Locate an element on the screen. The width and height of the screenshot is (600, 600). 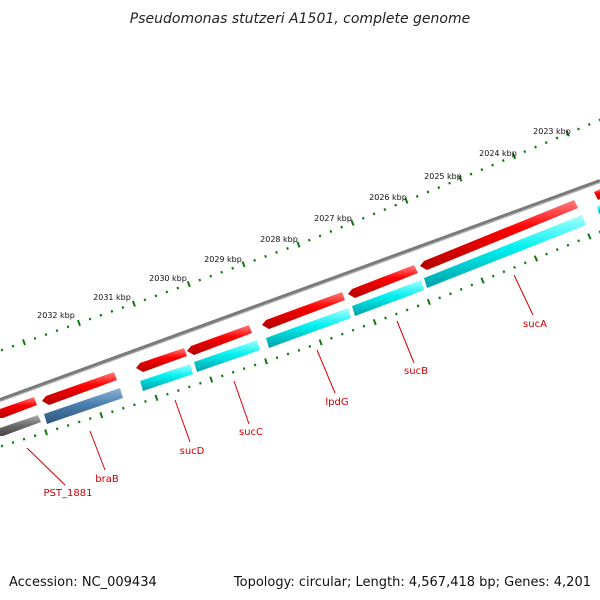
gene-pst1881-forward is located at coordinates (18, 407).